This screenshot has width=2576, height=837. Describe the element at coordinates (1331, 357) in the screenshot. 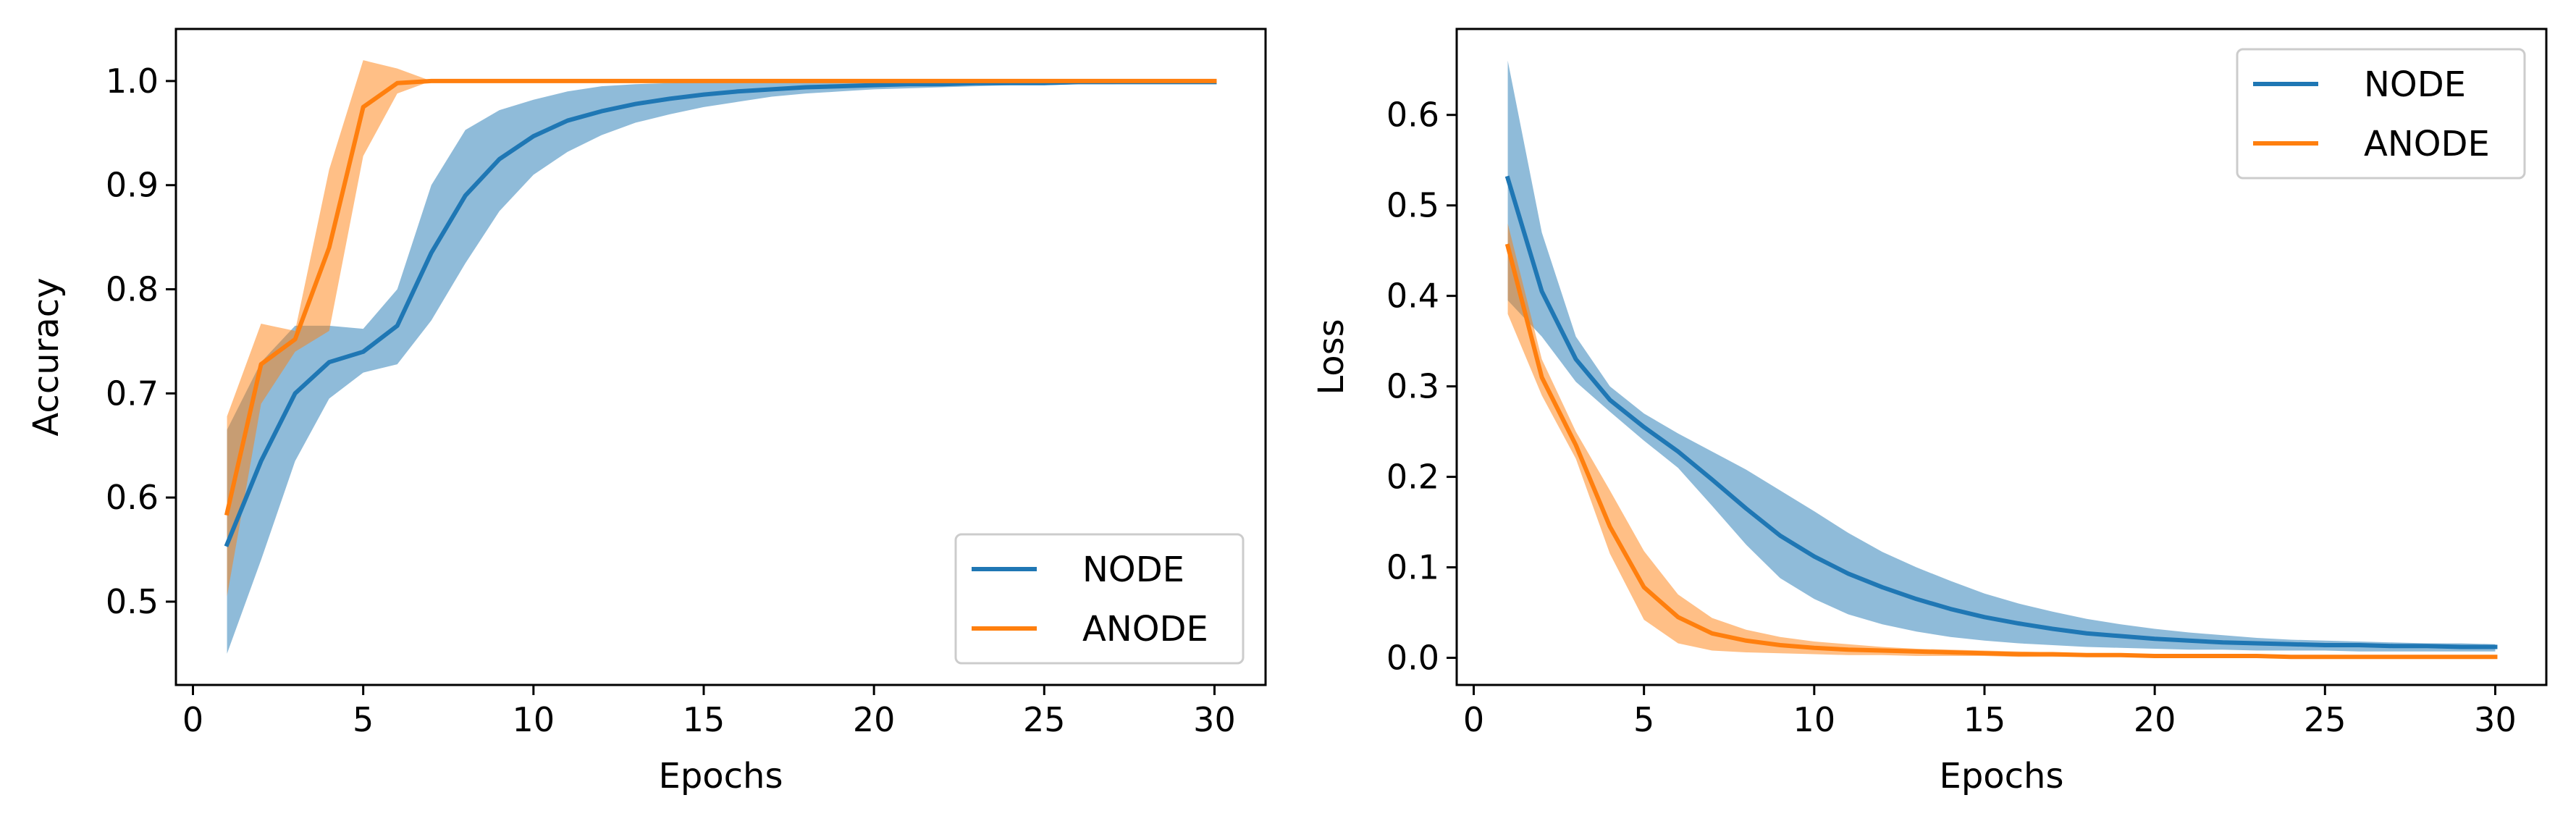

I see `y-axis-label: Loss` at that location.